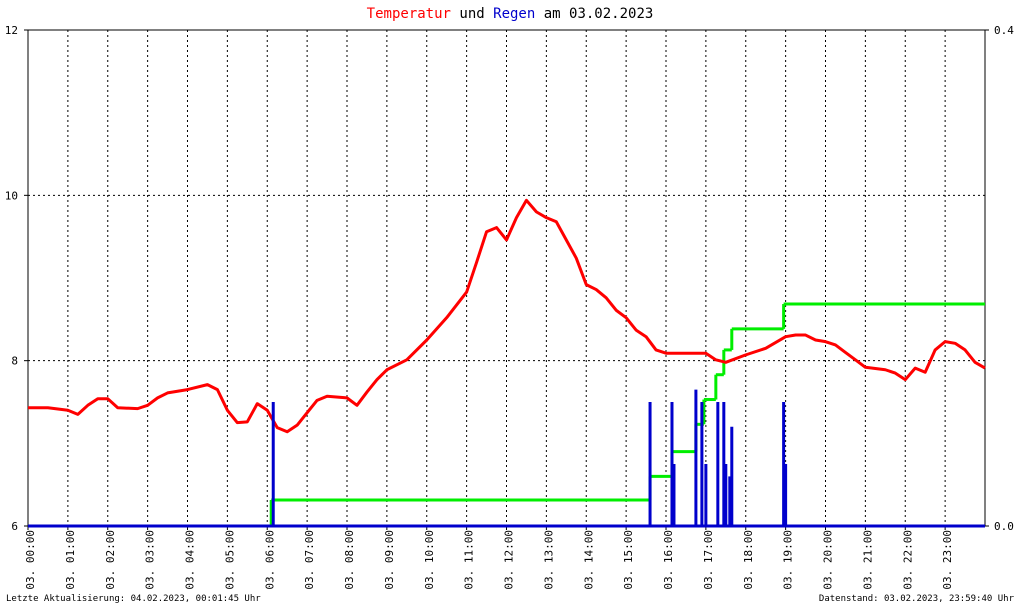 Image resolution: width=1020 pixels, height=606 pixels. What do you see at coordinates (867, 560) in the screenshot?
I see `x-tick-label: 03. 21:00` at bounding box center [867, 560].